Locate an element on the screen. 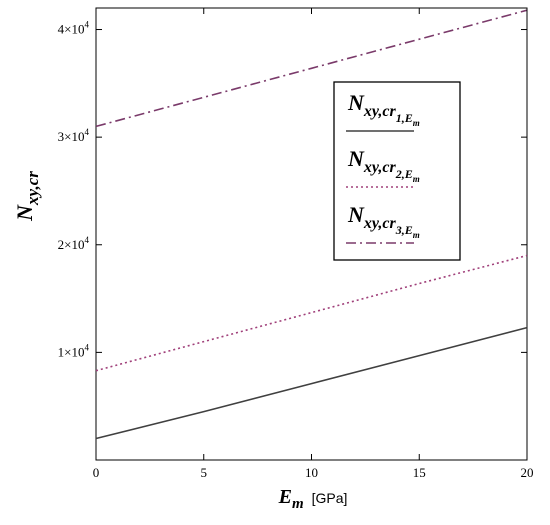 The image size is (550, 525). x-axis-unit: [GPa] is located at coordinates (330, 498).